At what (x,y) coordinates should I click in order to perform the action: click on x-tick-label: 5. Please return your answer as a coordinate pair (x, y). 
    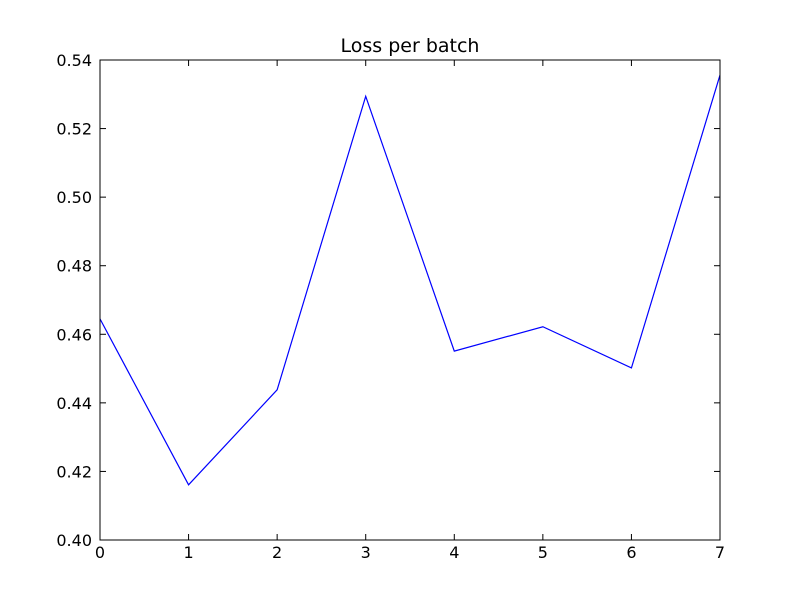
    Looking at the image, I should click on (543, 552).